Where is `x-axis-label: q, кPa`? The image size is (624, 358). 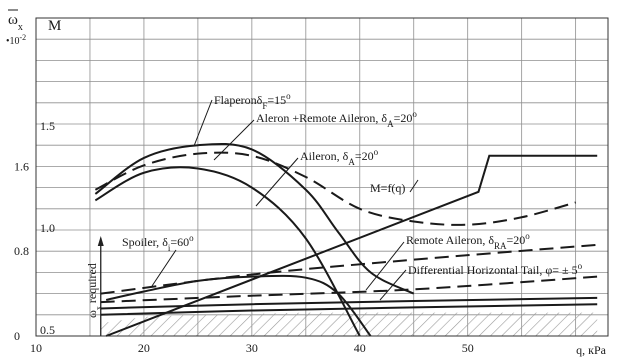 x-axis-label: q, кPa is located at coordinates (591, 350).